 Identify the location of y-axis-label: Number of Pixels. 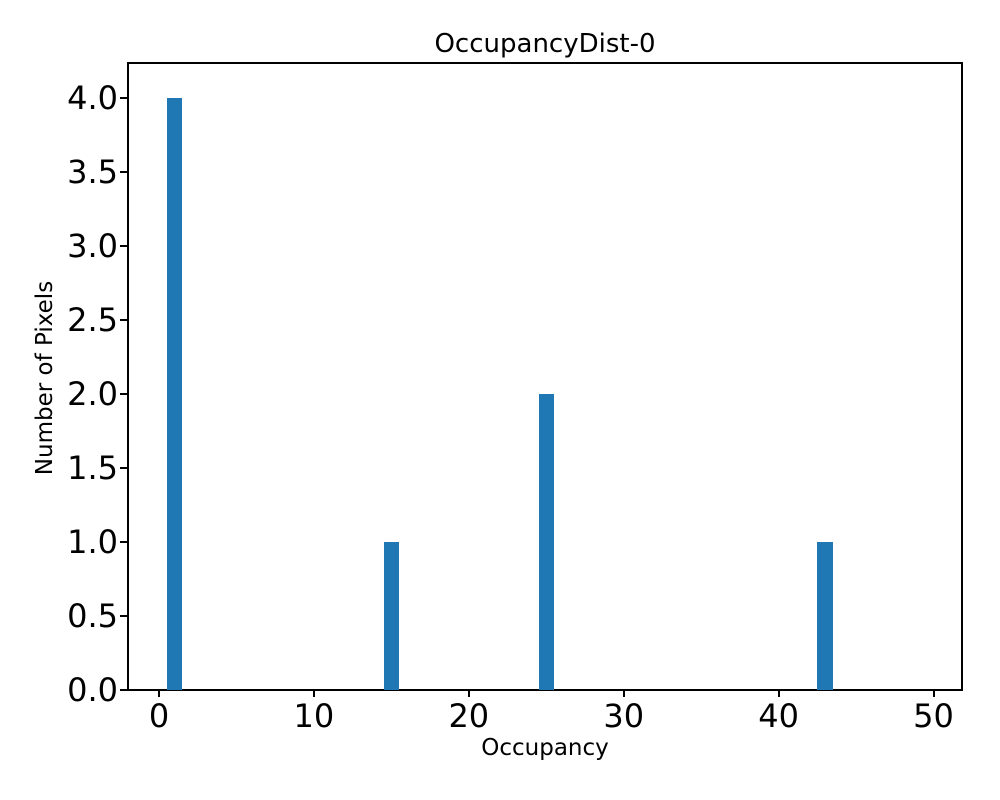
(45, 378).